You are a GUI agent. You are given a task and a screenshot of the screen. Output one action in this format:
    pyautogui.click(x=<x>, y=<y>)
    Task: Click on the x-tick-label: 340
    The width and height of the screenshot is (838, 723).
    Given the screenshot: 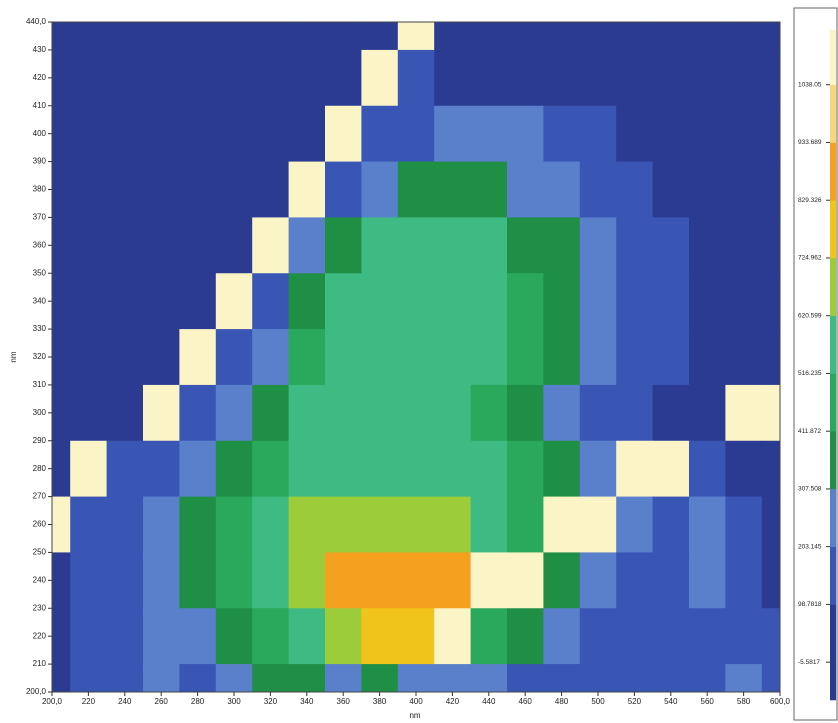 What is the action you would take?
    pyautogui.click(x=307, y=701)
    